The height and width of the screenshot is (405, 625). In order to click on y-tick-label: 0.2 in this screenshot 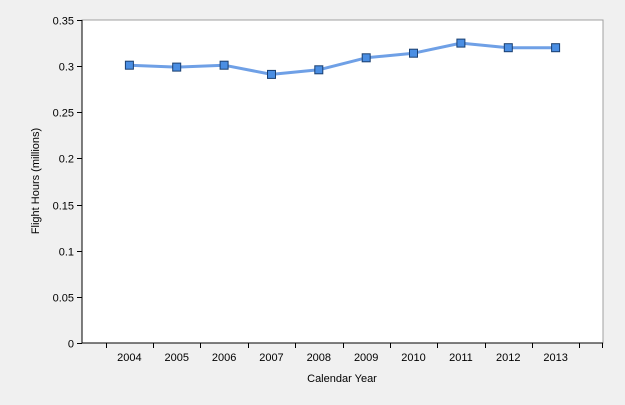, I will do `click(66, 160)`.